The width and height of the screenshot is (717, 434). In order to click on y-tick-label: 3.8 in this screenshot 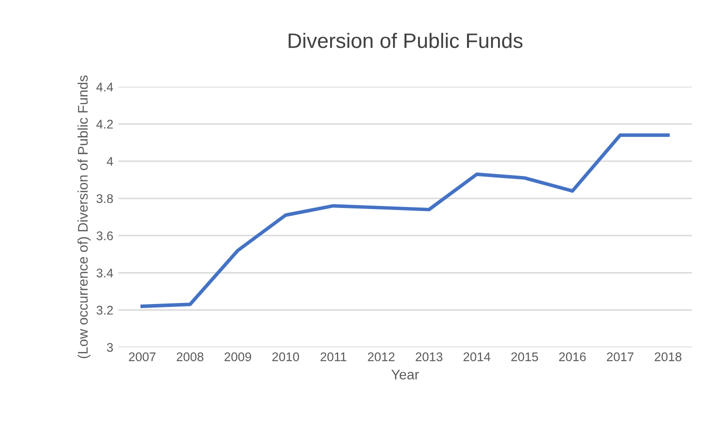, I will do `click(104, 199)`.